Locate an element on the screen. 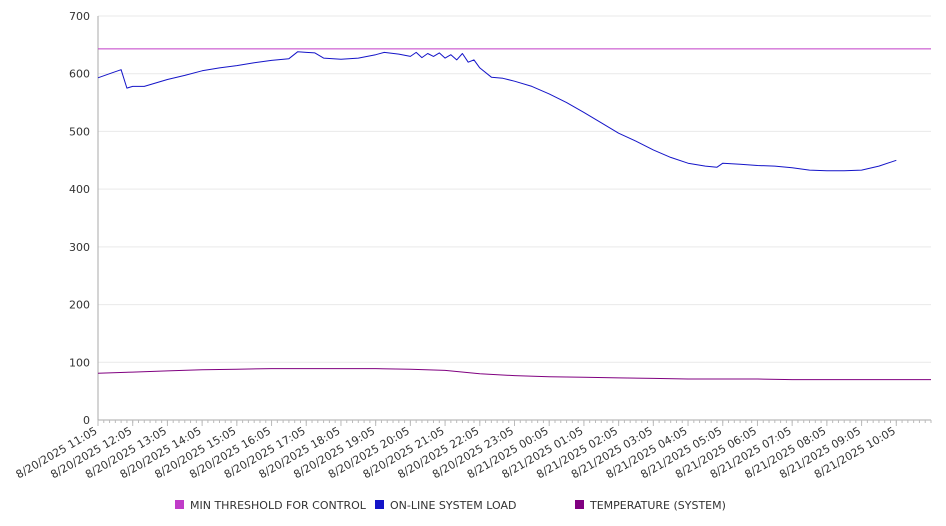  y-tick-labels: 0 100 200 300 400 500 600 700 is located at coordinates (79, 218).